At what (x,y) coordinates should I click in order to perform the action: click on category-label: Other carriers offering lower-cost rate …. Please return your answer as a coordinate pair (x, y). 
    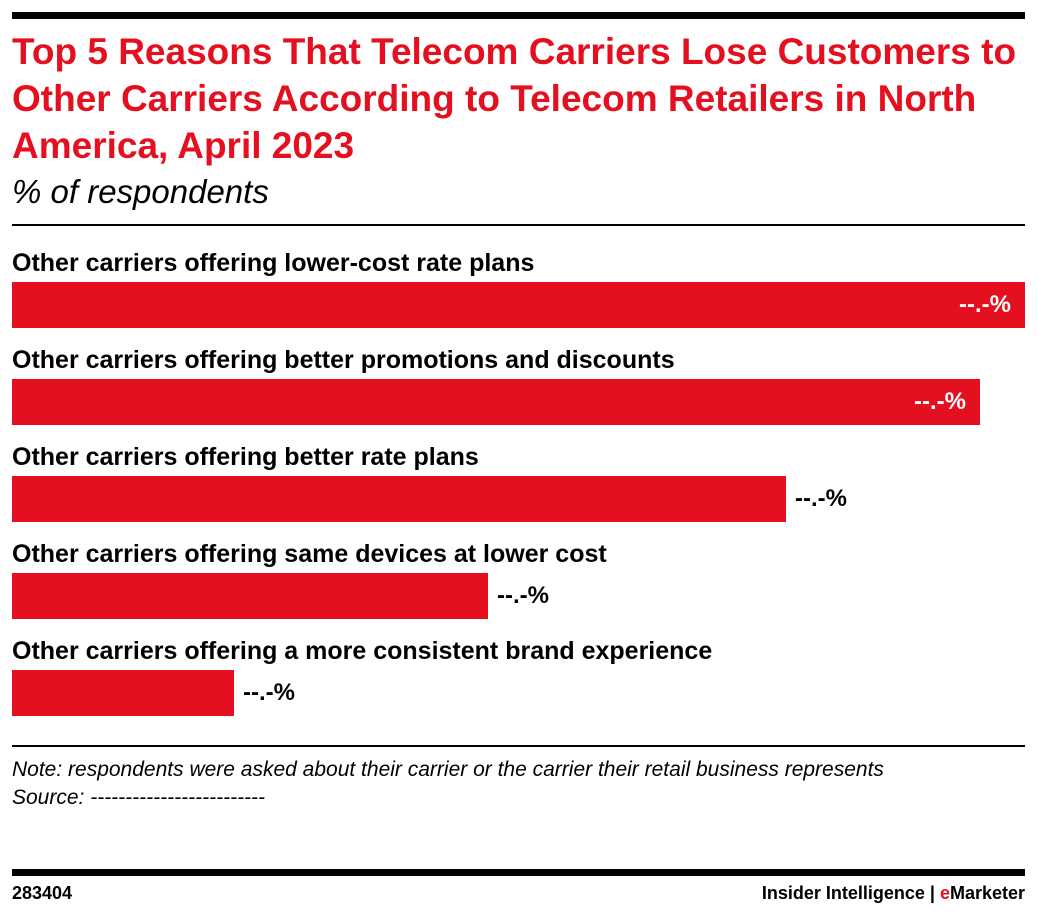
    Looking at the image, I should click on (273, 263).